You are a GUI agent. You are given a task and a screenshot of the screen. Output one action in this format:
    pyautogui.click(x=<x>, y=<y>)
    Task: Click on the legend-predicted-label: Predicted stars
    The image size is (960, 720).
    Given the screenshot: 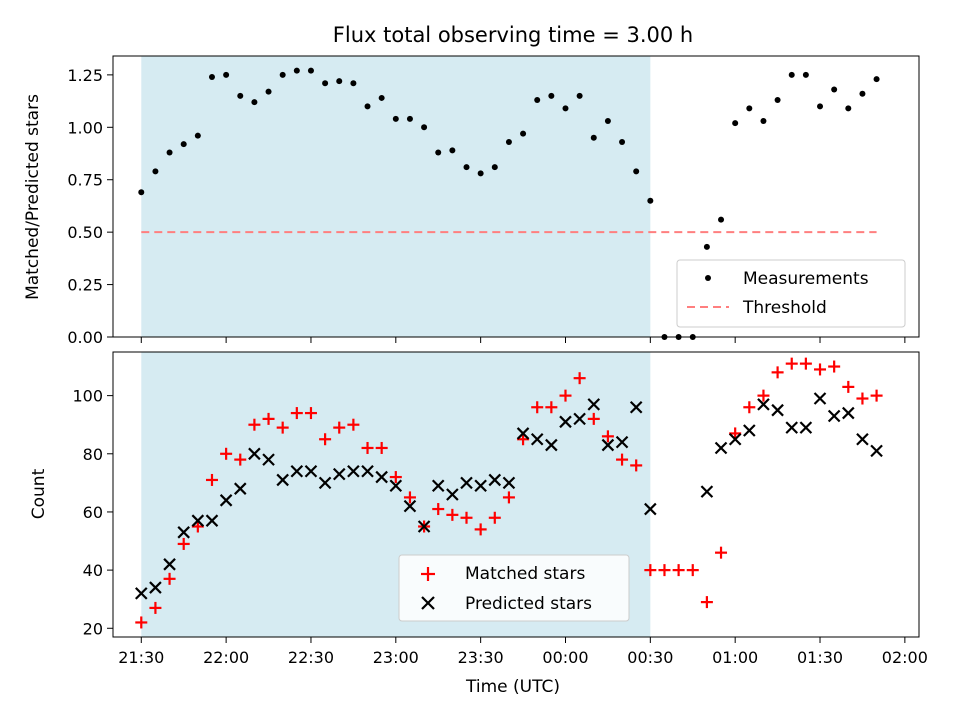 What is the action you would take?
    pyautogui.click(x=528, y=604)
    